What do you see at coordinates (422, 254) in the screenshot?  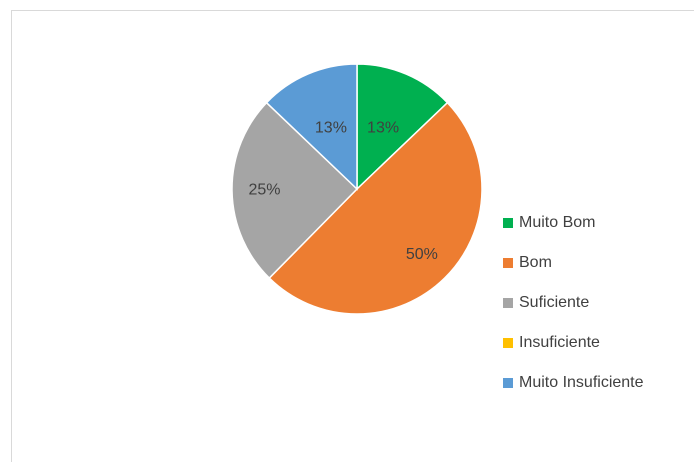 I see `data-label: 50%` at bounding box center [422, 254].